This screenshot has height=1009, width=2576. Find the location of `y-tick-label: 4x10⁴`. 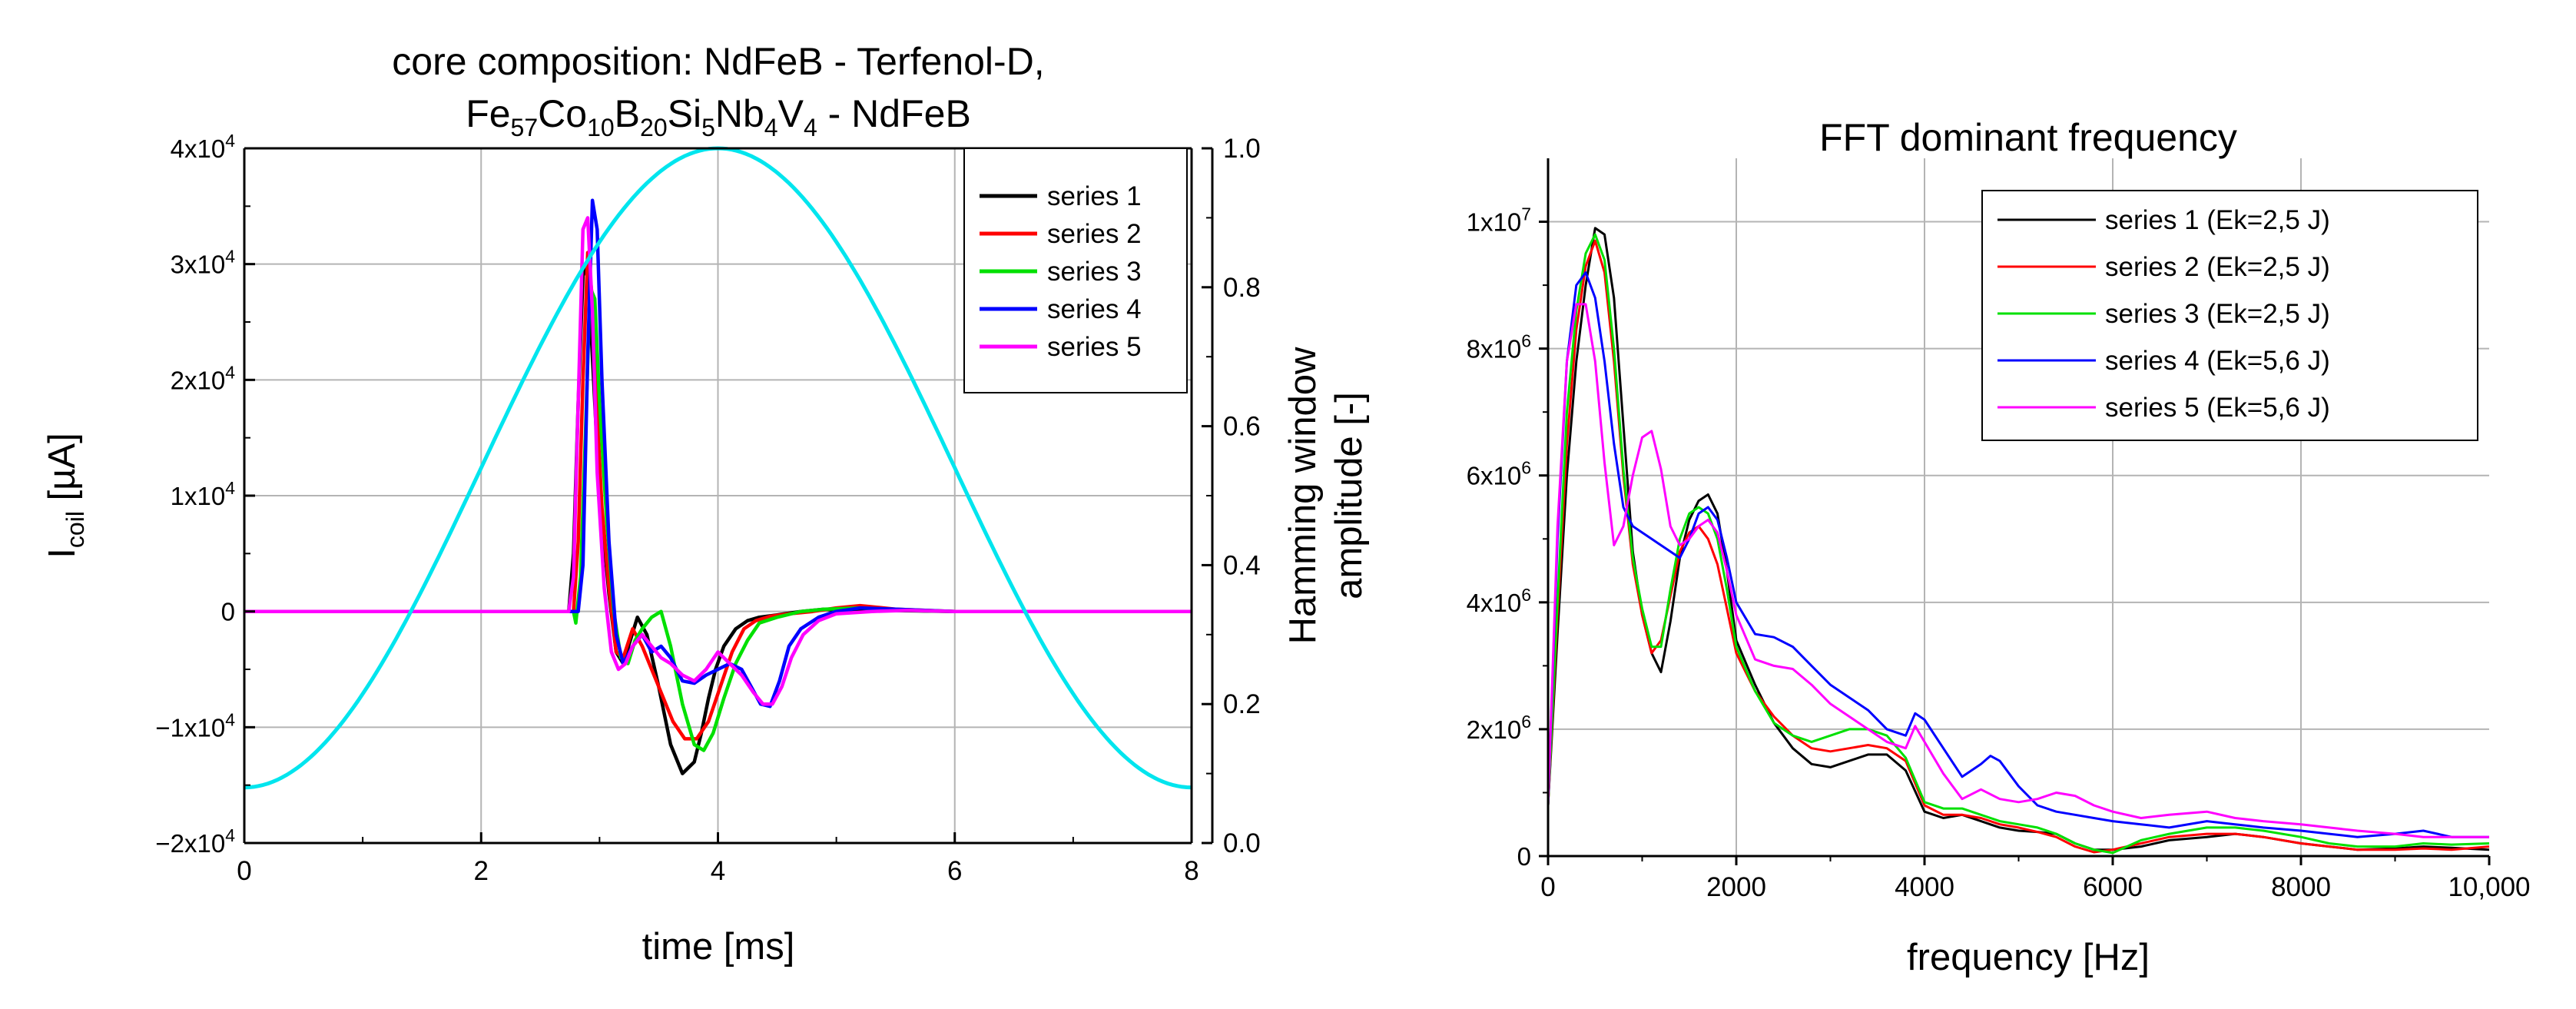

y-tick-label: 4x10⁴ is located at coordinates (203, 147).